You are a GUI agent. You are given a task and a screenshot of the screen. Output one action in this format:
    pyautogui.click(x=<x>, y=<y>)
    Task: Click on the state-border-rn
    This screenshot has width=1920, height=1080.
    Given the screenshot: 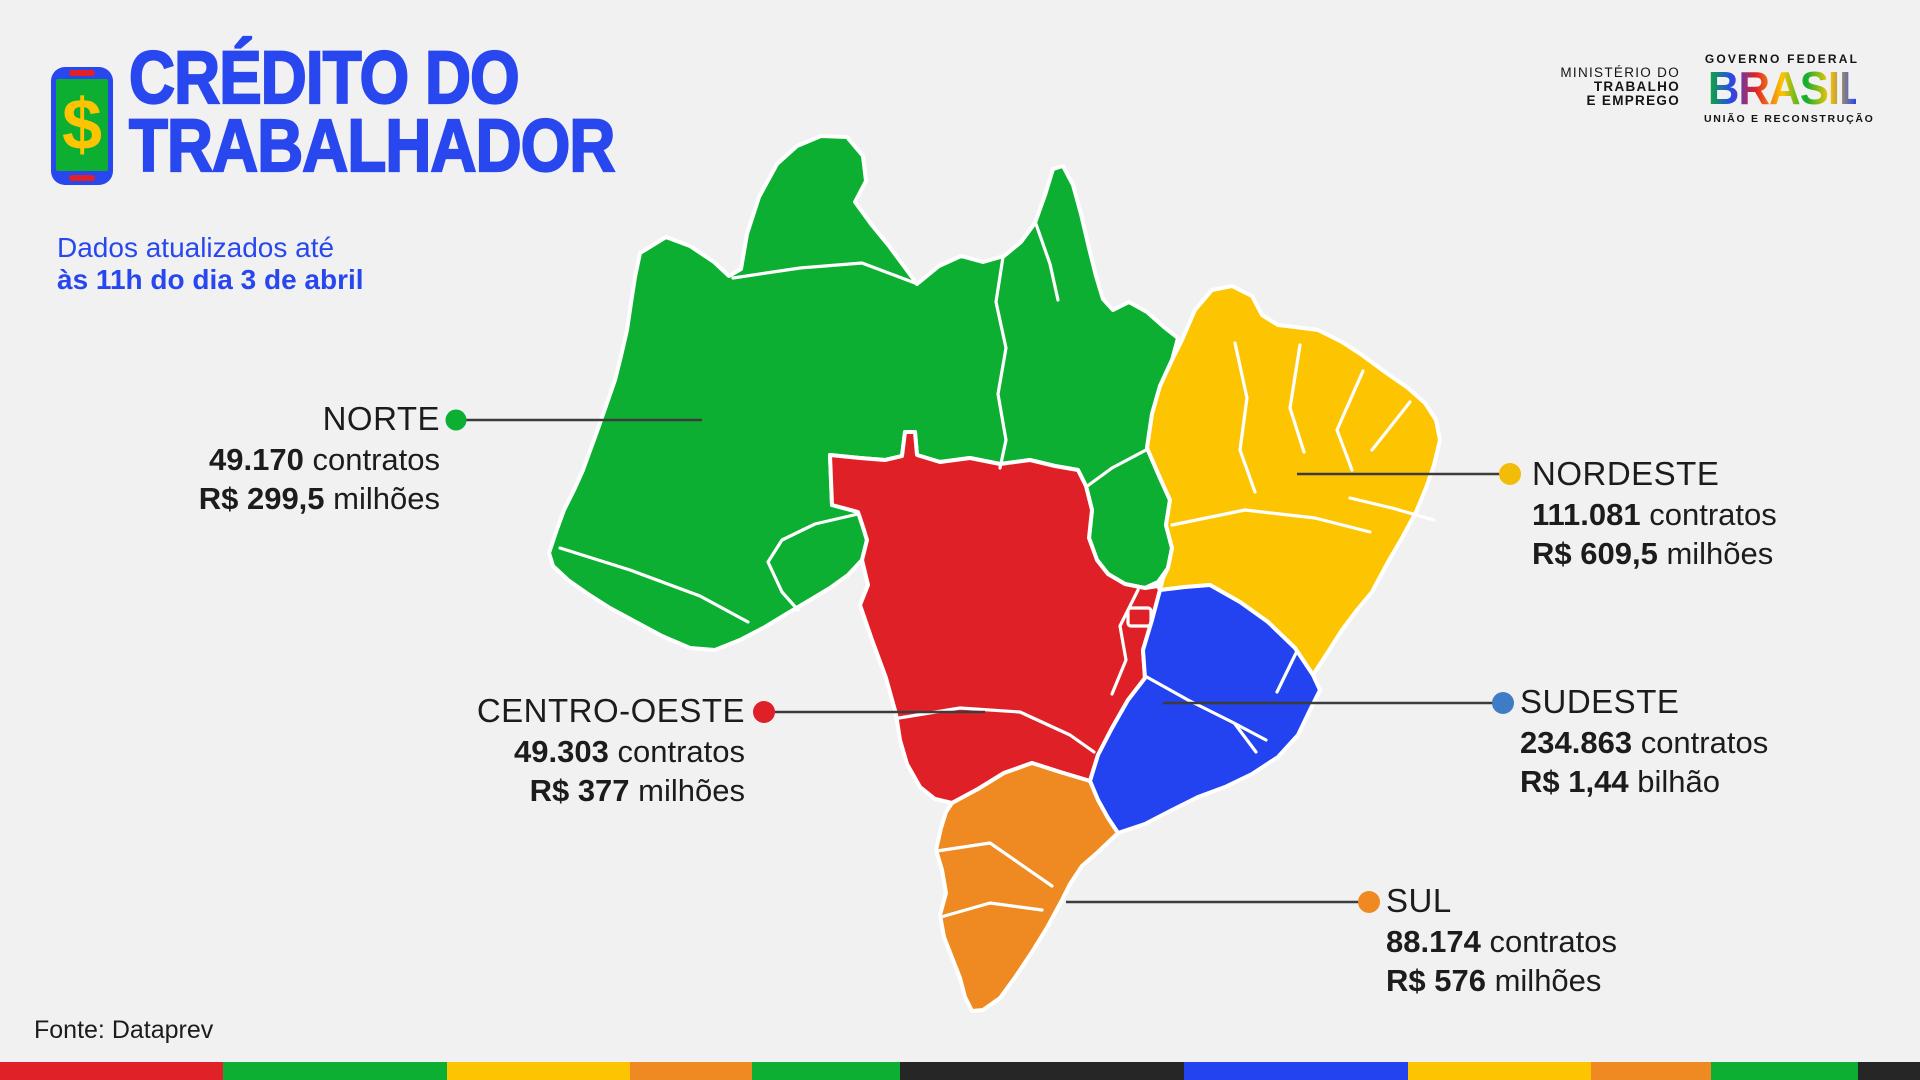 What is the action you would take?
    pyautogui.click(x=1391, y=426)
    